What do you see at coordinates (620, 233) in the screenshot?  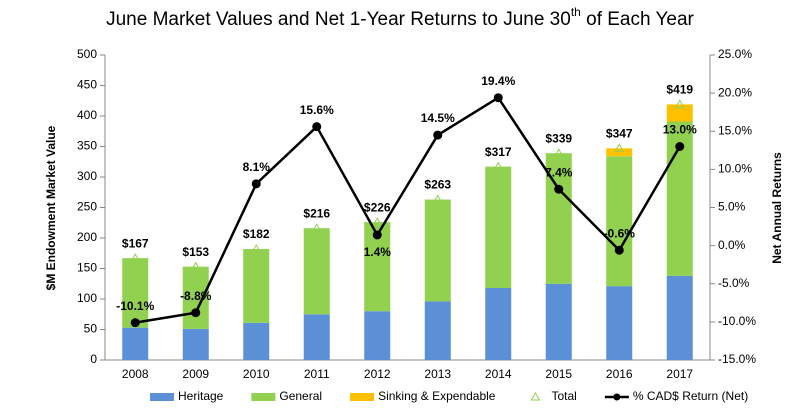 I see `return-label: -0.6%` at bounding box center [620, 233].